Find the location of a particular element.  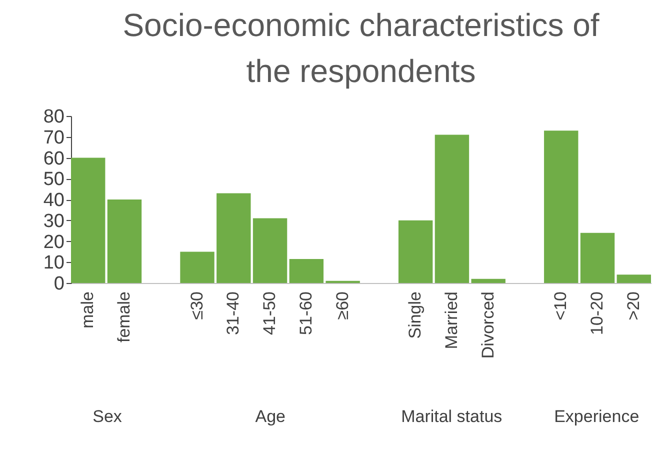

x-tick-label: Single is located at coordinates (415, 315).